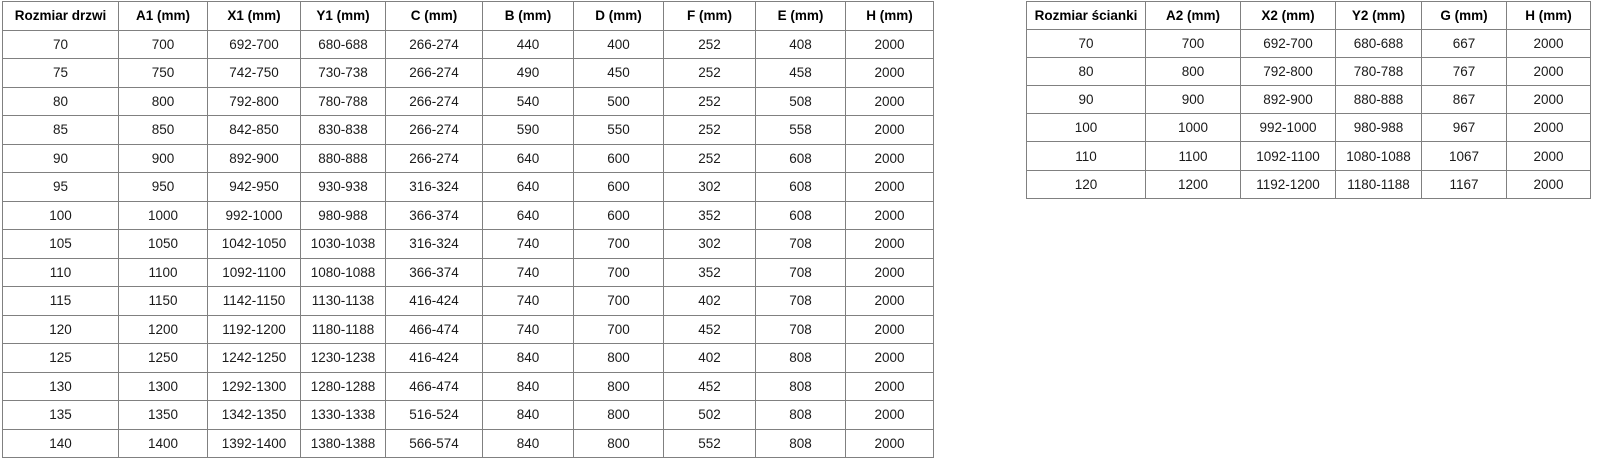 This screenshot has width=1600, height=459. Describe the element at coordinates (163, 158) in the screenshot. I see `table-cell: 900` at that location.